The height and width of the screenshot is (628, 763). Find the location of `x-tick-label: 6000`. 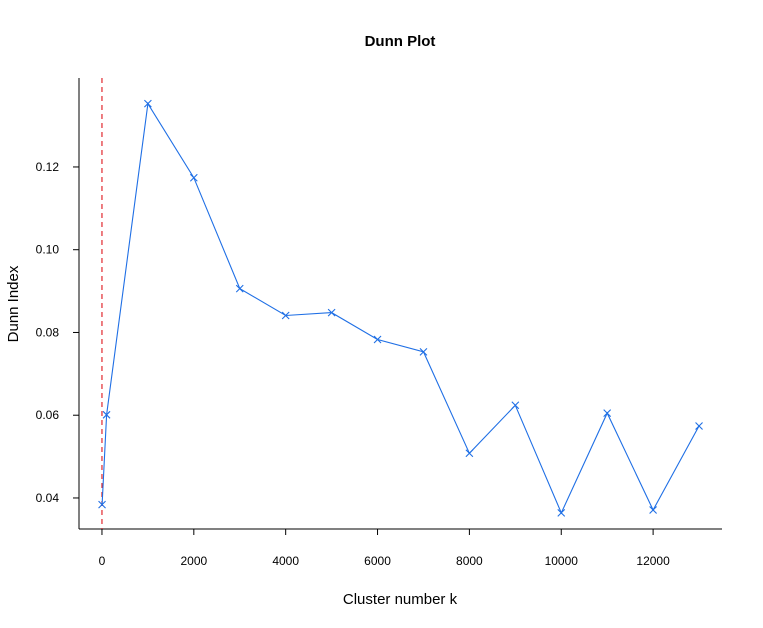

x-tick-label: 6000 is located at coordinates (377, 561).